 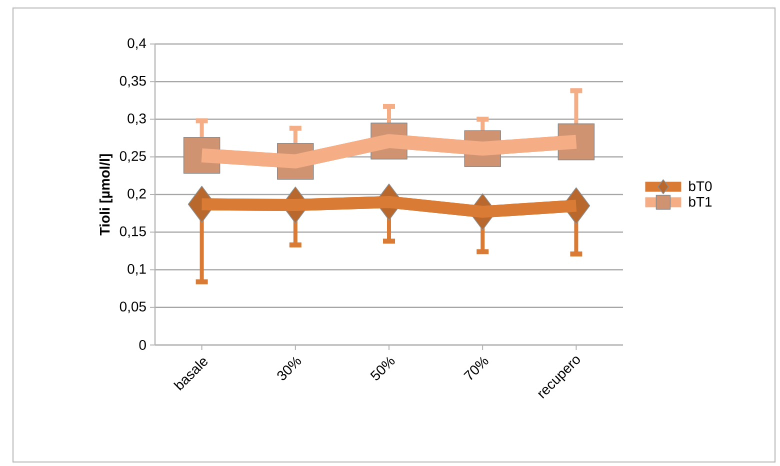 What do you see at coordinates (700, 201) in the screenshot?
I see `legend-label: bT1` at bounding box center [700, 201].